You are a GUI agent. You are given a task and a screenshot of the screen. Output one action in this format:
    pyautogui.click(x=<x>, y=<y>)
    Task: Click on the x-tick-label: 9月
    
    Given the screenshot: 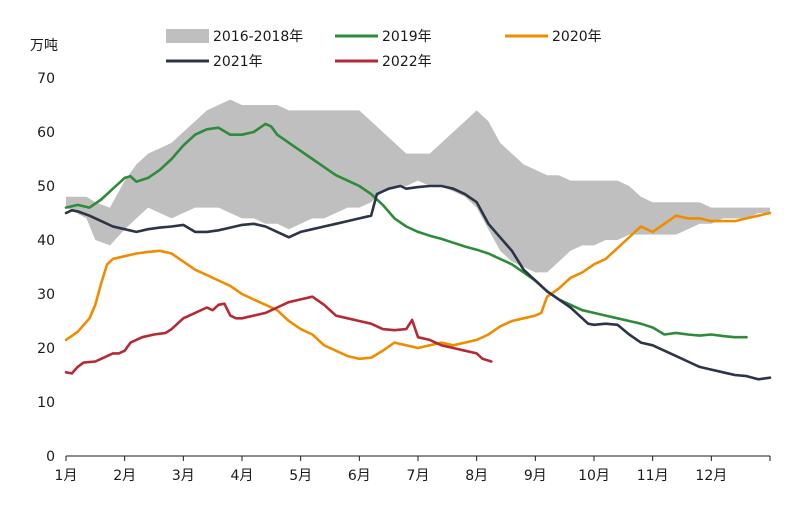 What is the action you would take?
    pyautogui.click(x=535, y=476)
    